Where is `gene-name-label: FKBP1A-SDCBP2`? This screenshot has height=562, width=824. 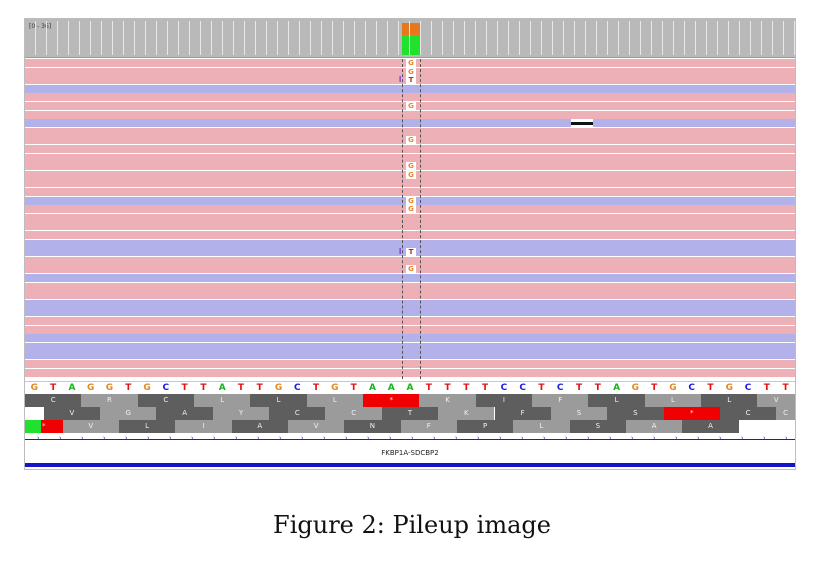
gene-name-label: FKBP1A-SDCBP2 is located at coordinates (410, 453).